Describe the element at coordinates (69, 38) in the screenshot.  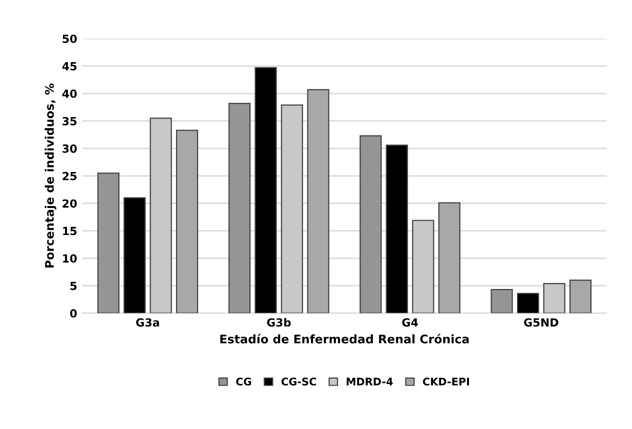
I see `y-tick-label: 50` at that location.